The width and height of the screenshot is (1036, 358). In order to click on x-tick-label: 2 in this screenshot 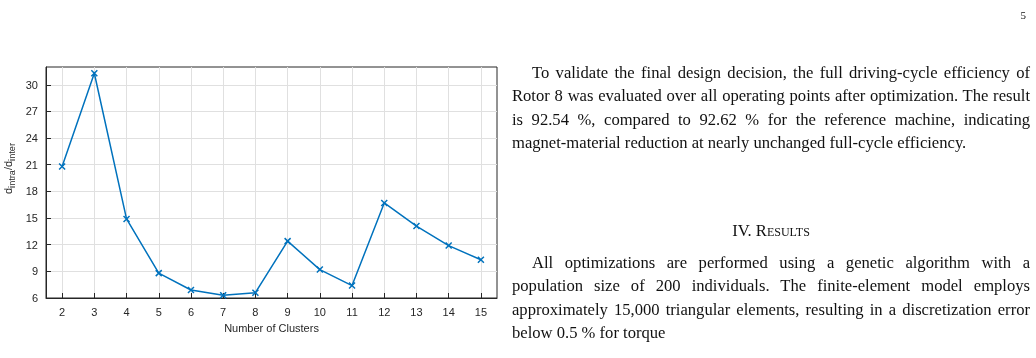, I will do `click(62, 311)`.